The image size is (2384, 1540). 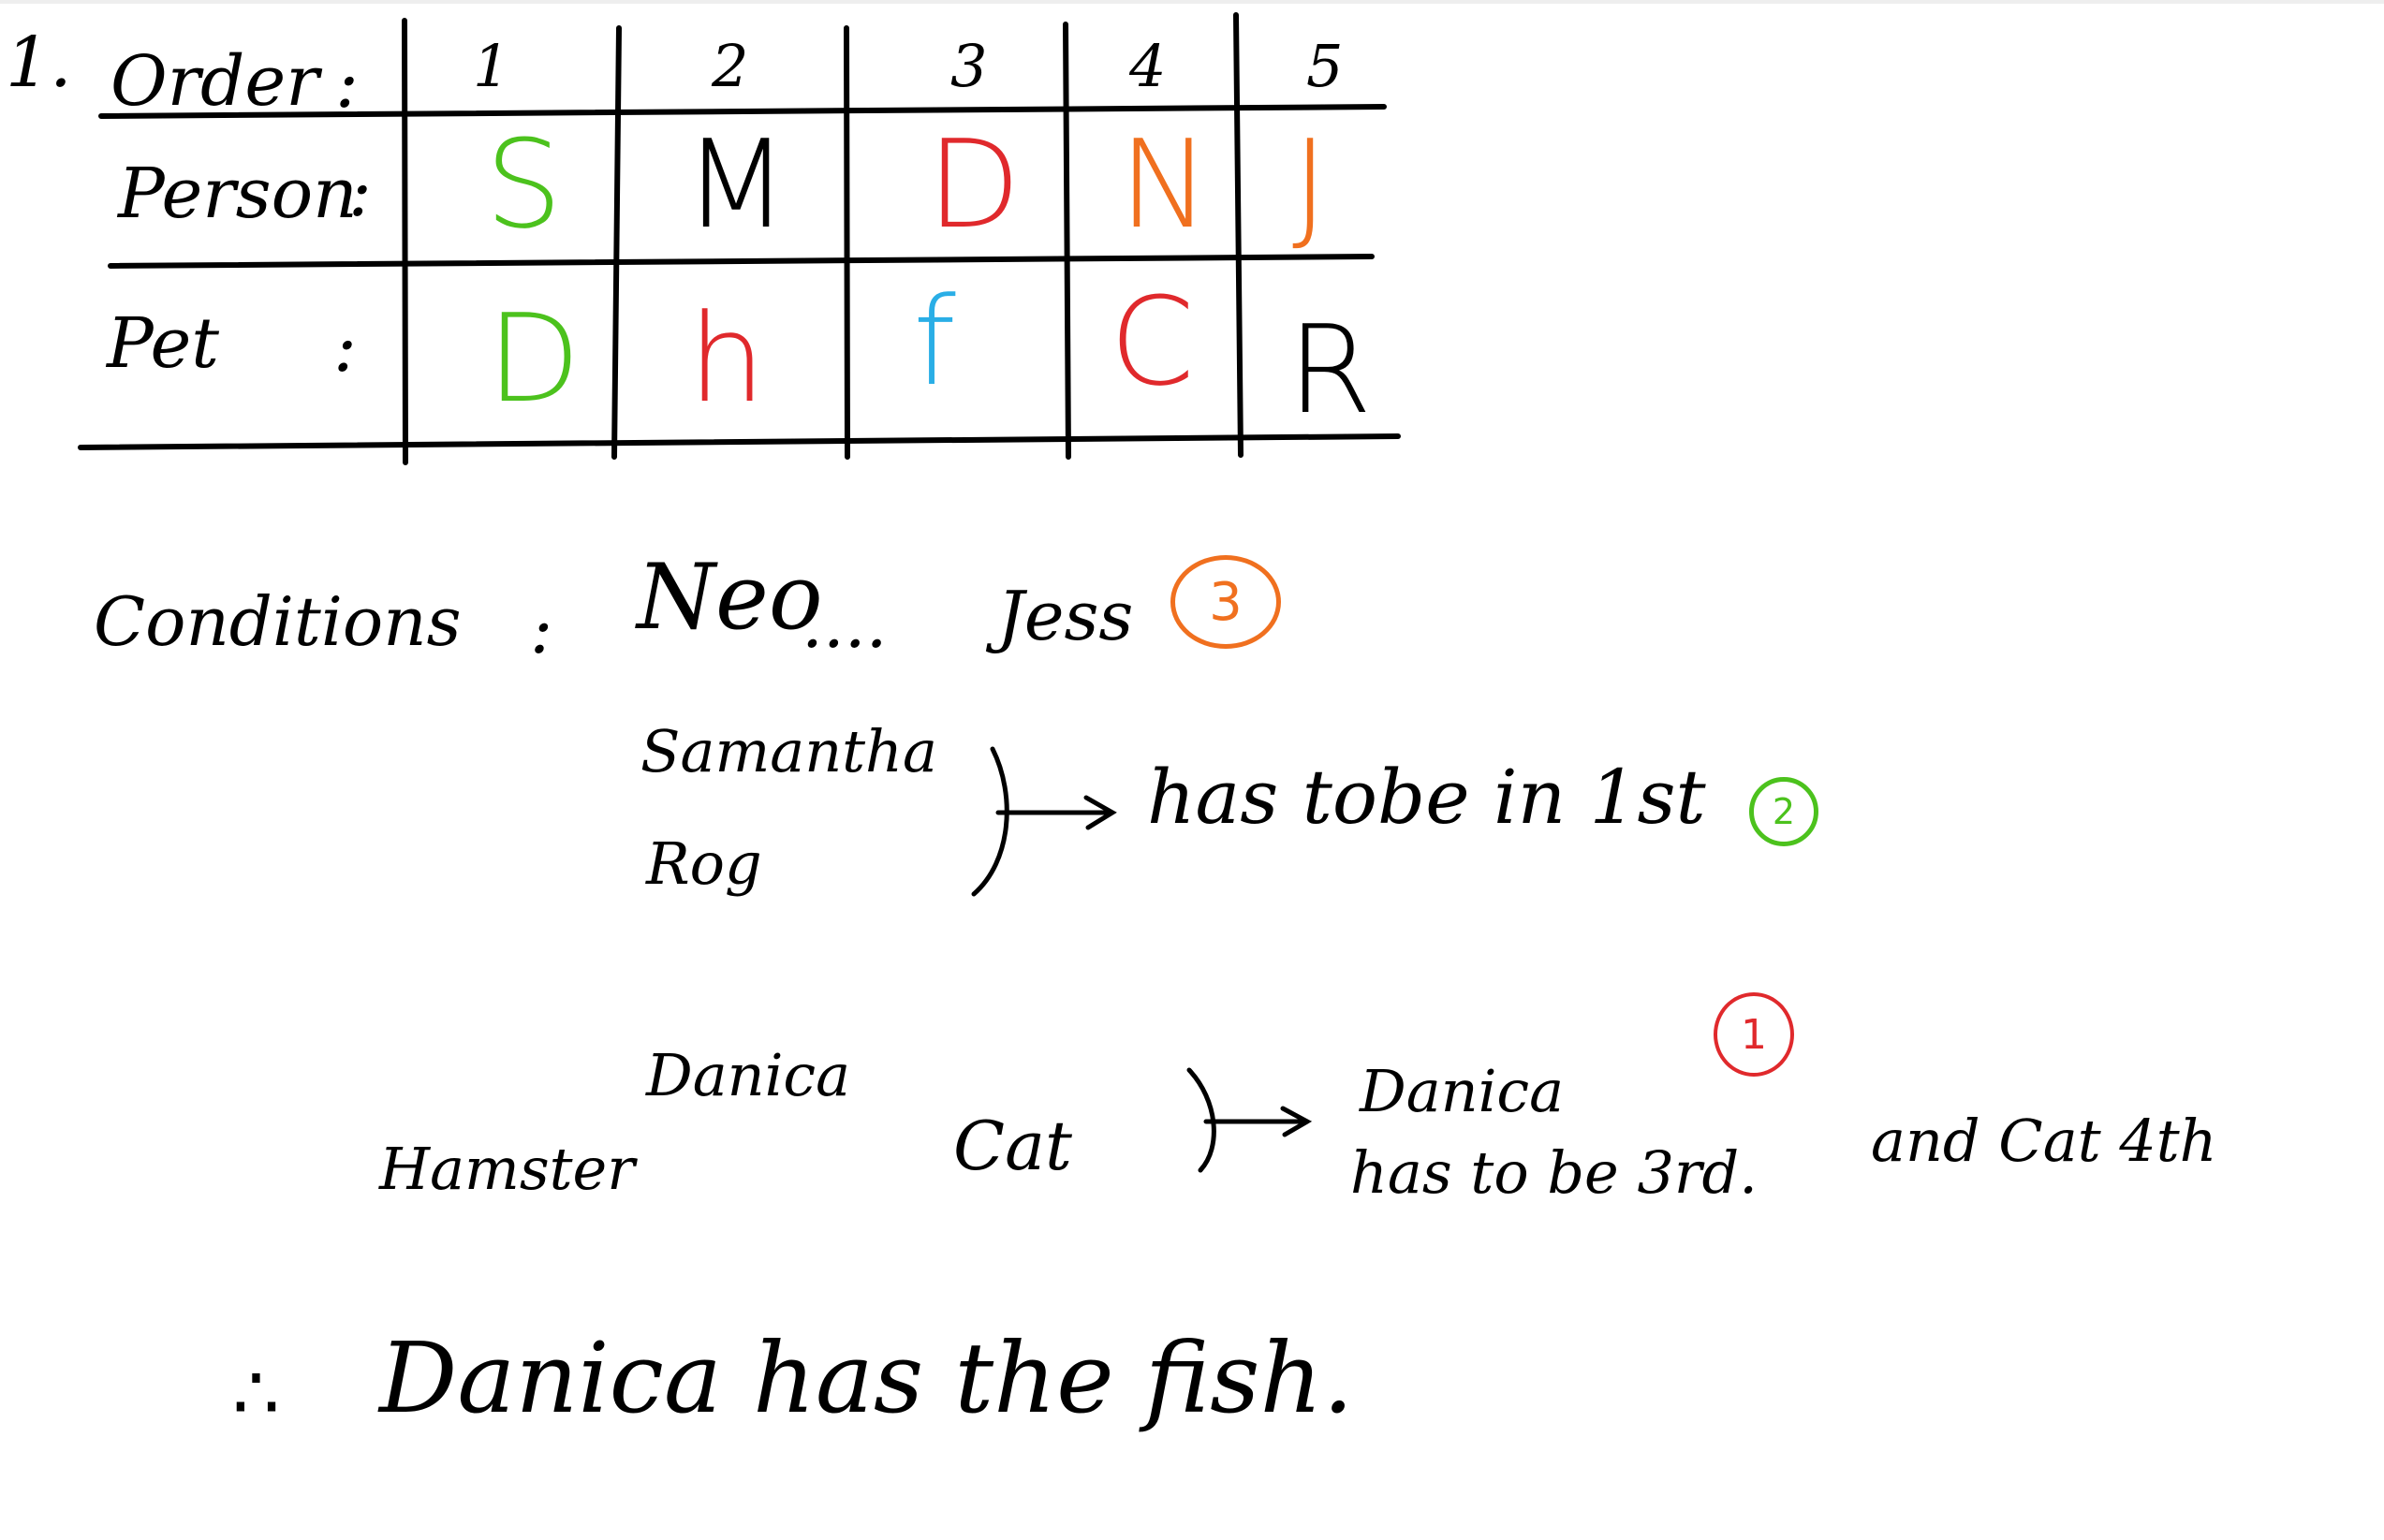 What do you see at coordinates (616, 242) in the screenshot?
I see `grid-line-v2` at bounding box center [616, 242].